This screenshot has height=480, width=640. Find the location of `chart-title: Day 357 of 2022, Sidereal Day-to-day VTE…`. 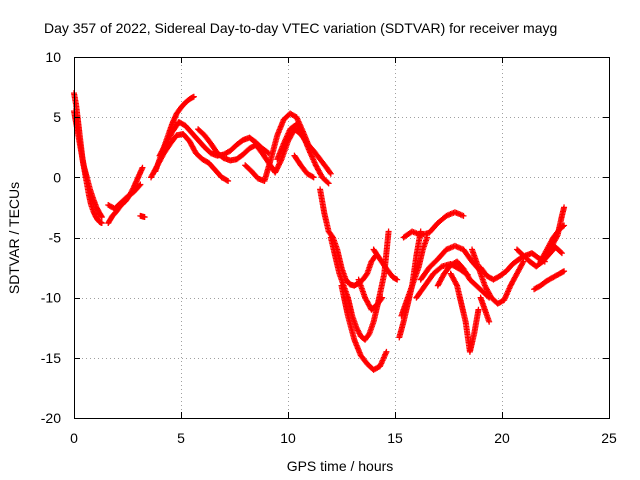

chart-title: Day 357 of 2022, Sidereal Day-to-day VTE… is located at coordinates (300, 28).